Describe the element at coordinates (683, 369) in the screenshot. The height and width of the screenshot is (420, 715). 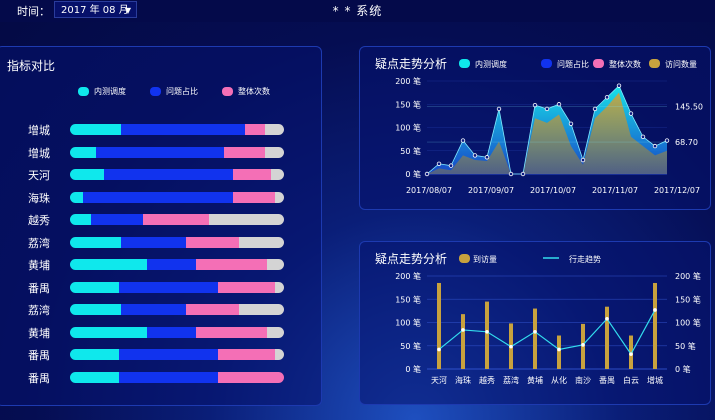
I see `y-tick-label-right: 0 笔` at that location.